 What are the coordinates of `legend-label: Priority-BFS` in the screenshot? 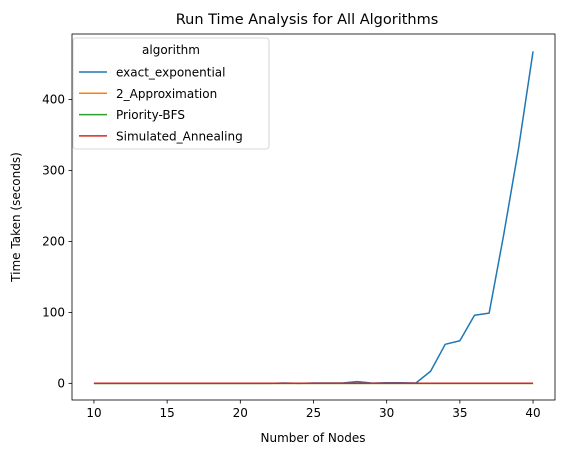 It's located at (150, 115).